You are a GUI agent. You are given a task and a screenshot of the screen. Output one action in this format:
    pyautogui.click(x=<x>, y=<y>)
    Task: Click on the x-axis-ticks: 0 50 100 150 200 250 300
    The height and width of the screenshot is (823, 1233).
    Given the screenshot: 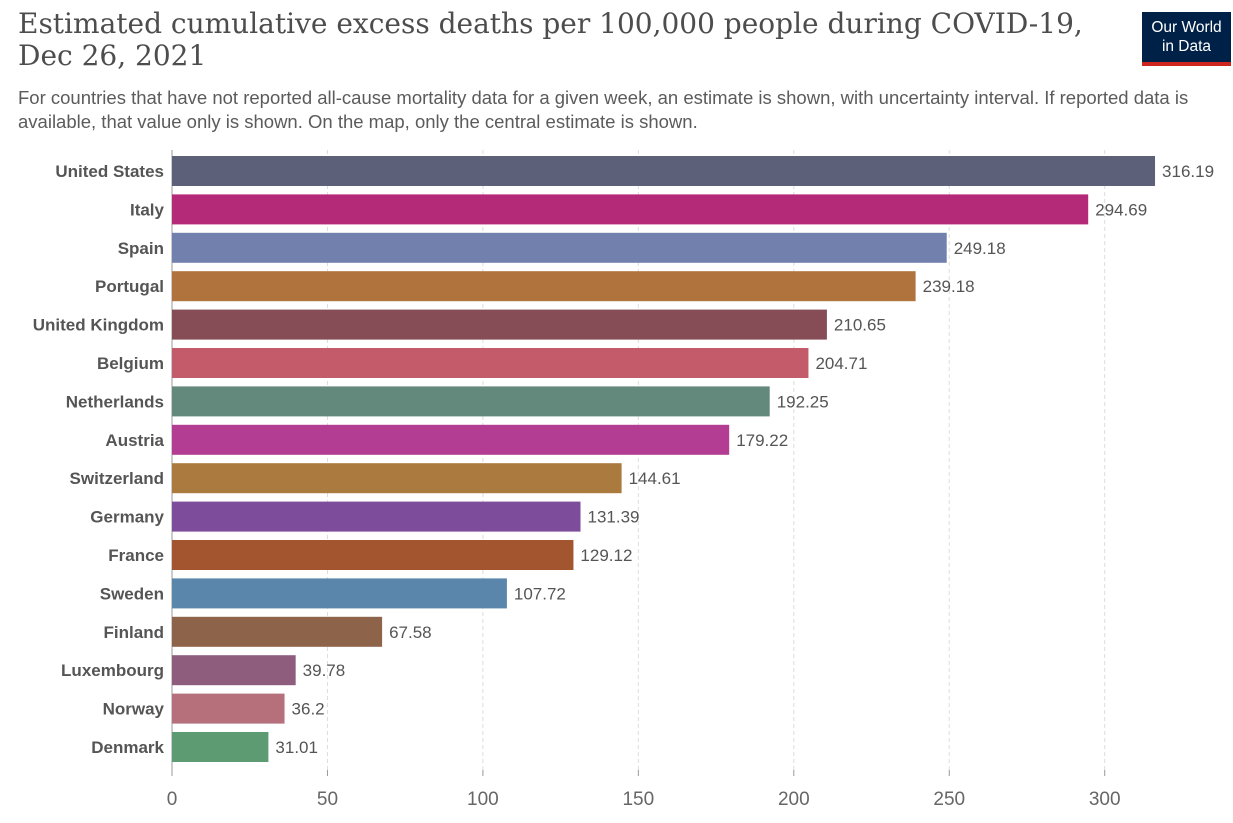 What is the action you would take?
    pyautogui.click(x=644, y=790)
    